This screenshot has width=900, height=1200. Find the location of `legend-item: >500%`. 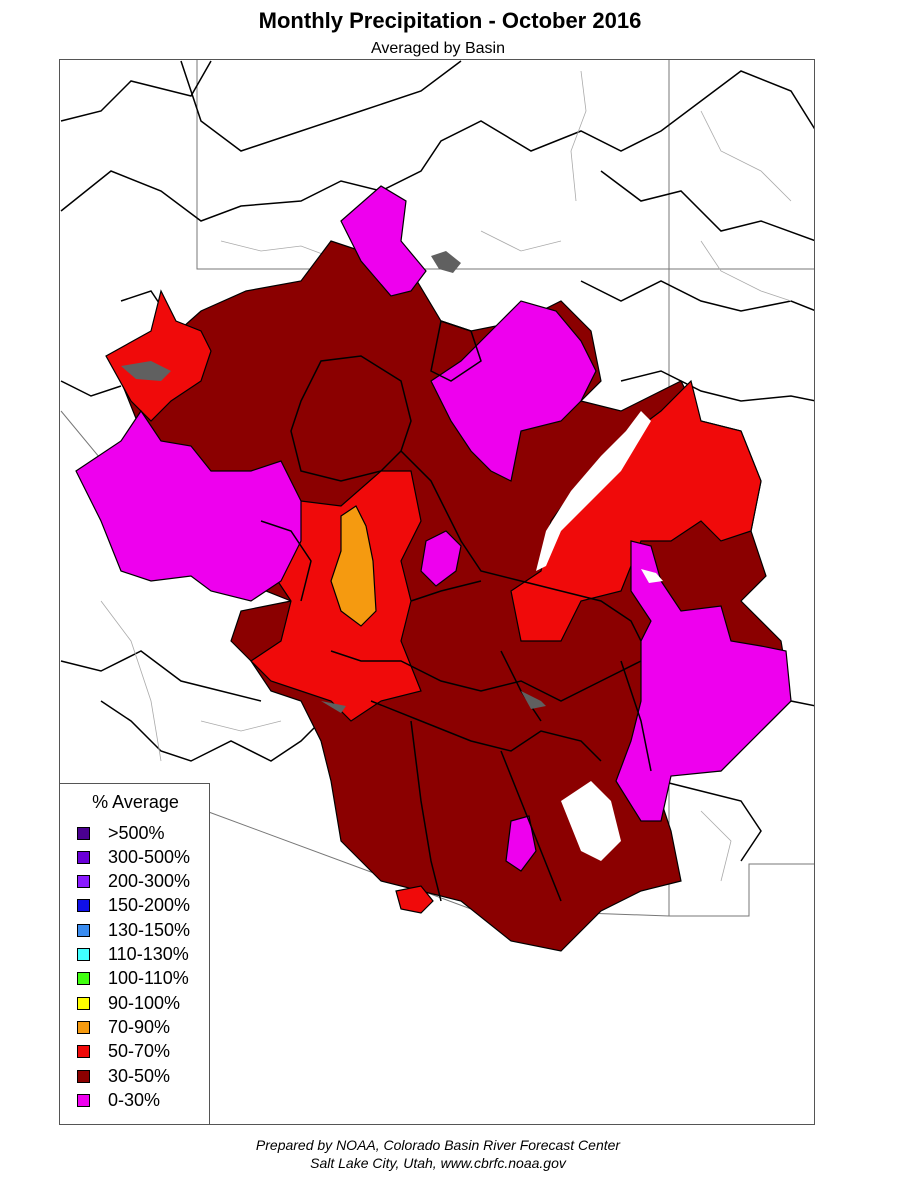

legend-item: >500% is located at coordinates (121, 833).